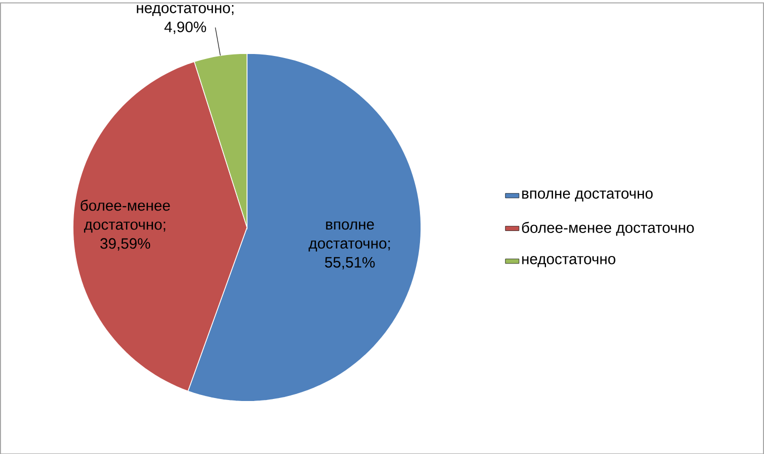 The image size is (764, 454). I want to click on data-label: вполне достаточно; 55,51%, so click(349, 245).